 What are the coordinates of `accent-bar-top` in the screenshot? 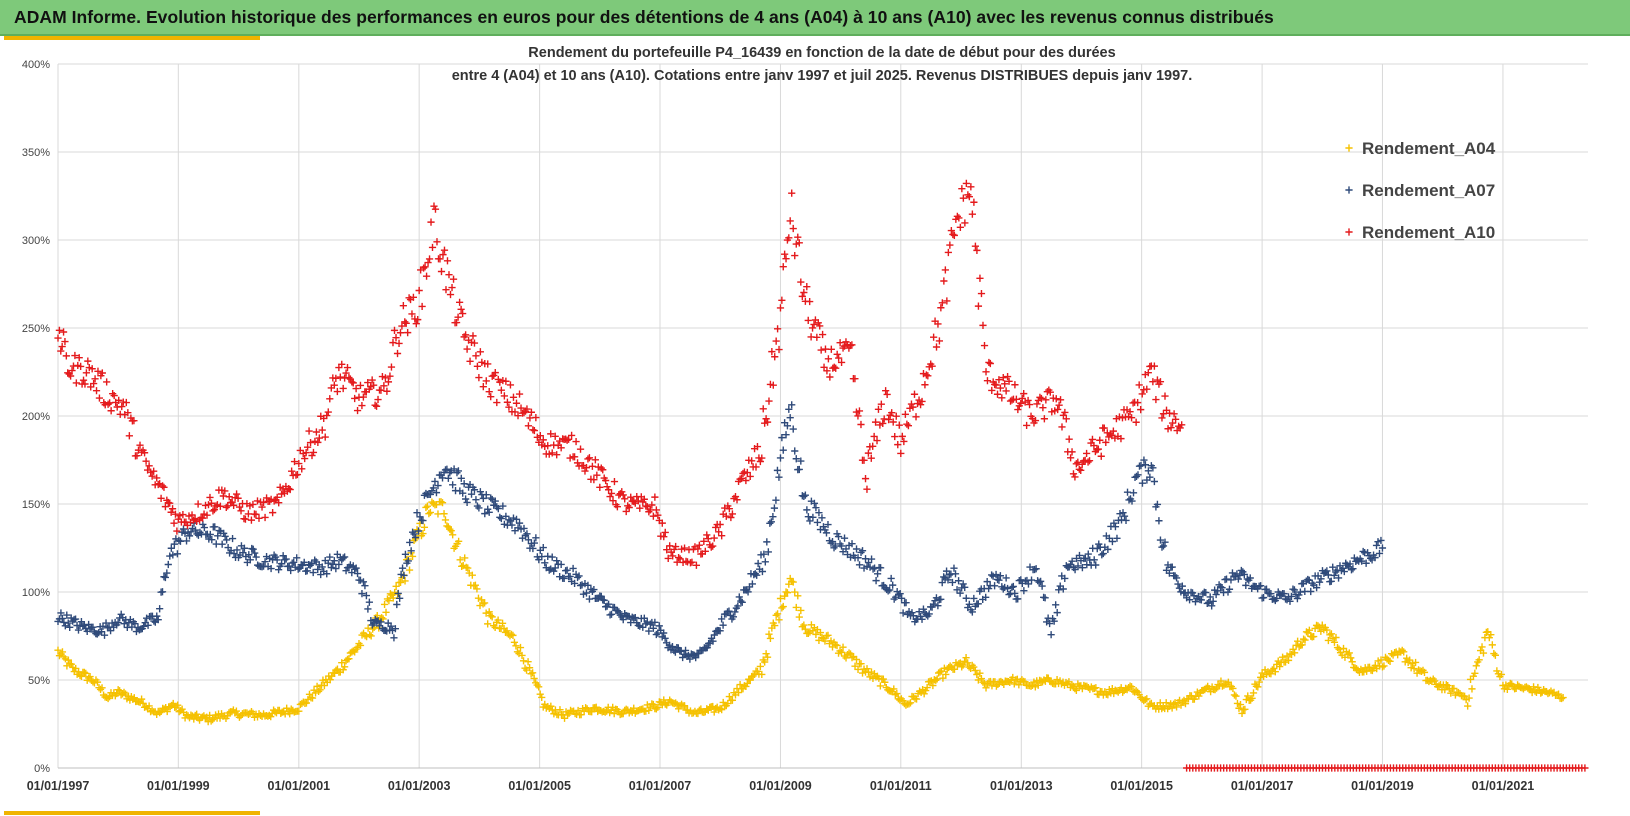 It's located at (132, 38).